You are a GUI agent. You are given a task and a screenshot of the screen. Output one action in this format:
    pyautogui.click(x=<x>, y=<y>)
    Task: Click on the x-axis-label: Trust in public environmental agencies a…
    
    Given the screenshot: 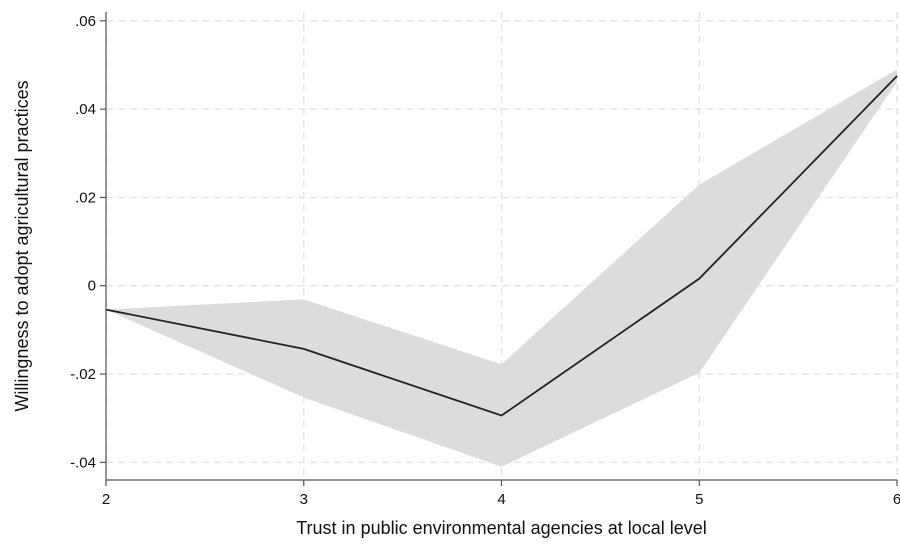 What is the action you would take?
    pyautogui.click(x=501, y=528)
    